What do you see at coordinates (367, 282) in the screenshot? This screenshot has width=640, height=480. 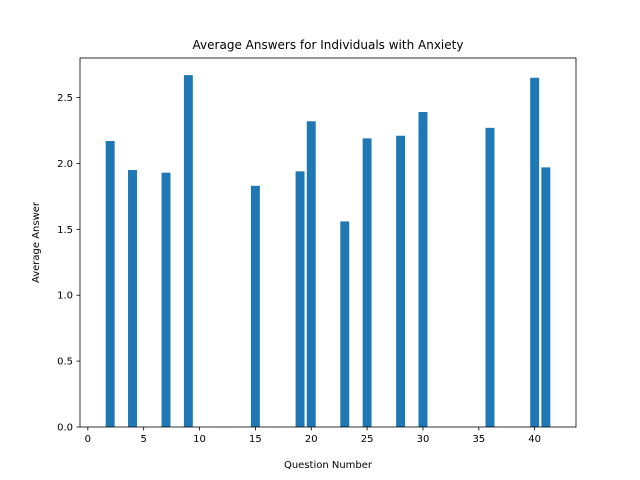 I see `bar-q25` at bounding box center [367, 282].